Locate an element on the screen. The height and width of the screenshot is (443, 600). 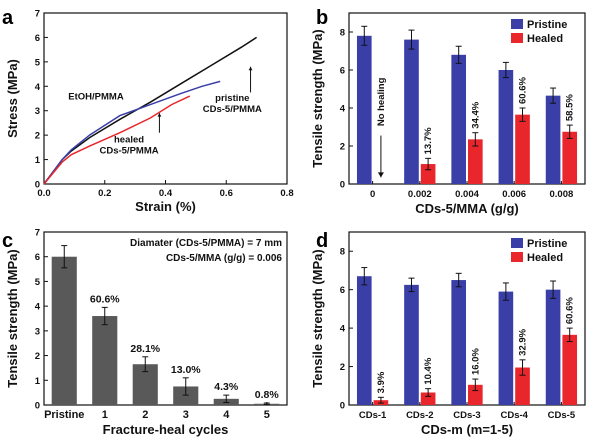
healing-efficiency-label: 34.4% is located at coordinates (475, 114).